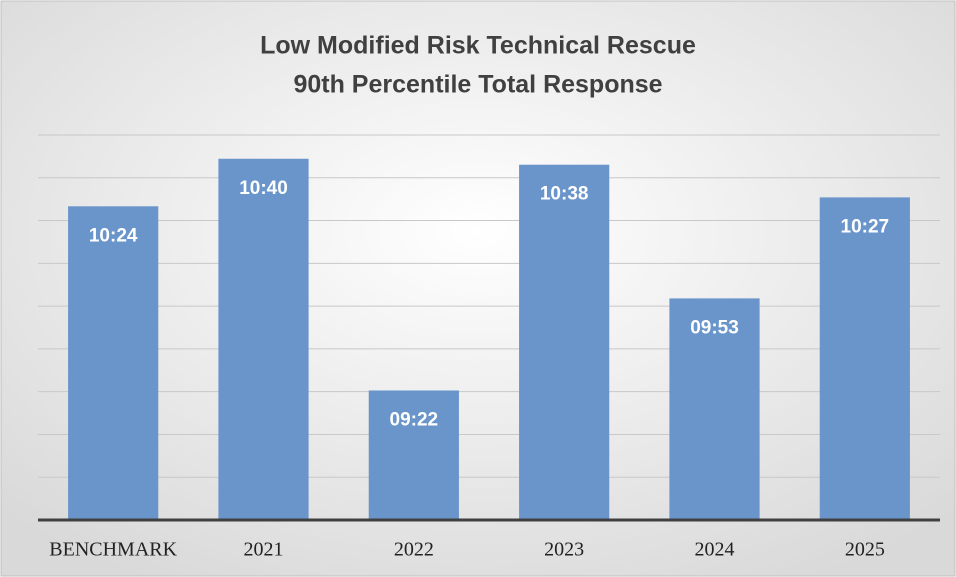 This screenshot has height=577, width=956. I want to click on data-label: 10:40, so click(263, 188).